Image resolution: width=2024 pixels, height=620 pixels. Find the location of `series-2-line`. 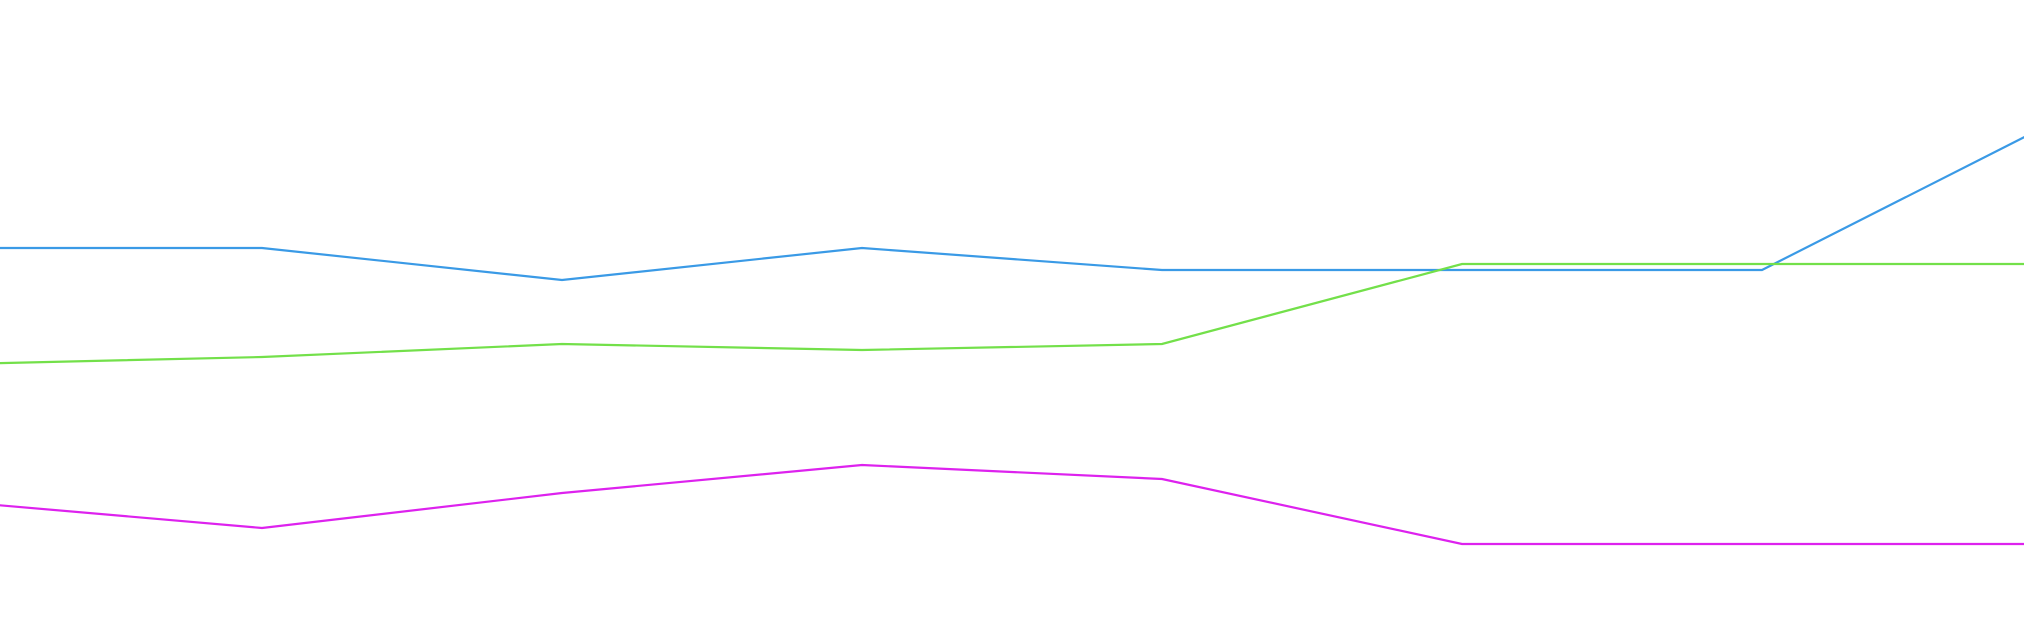

series-2-line is located at coordinates (1012, 504).